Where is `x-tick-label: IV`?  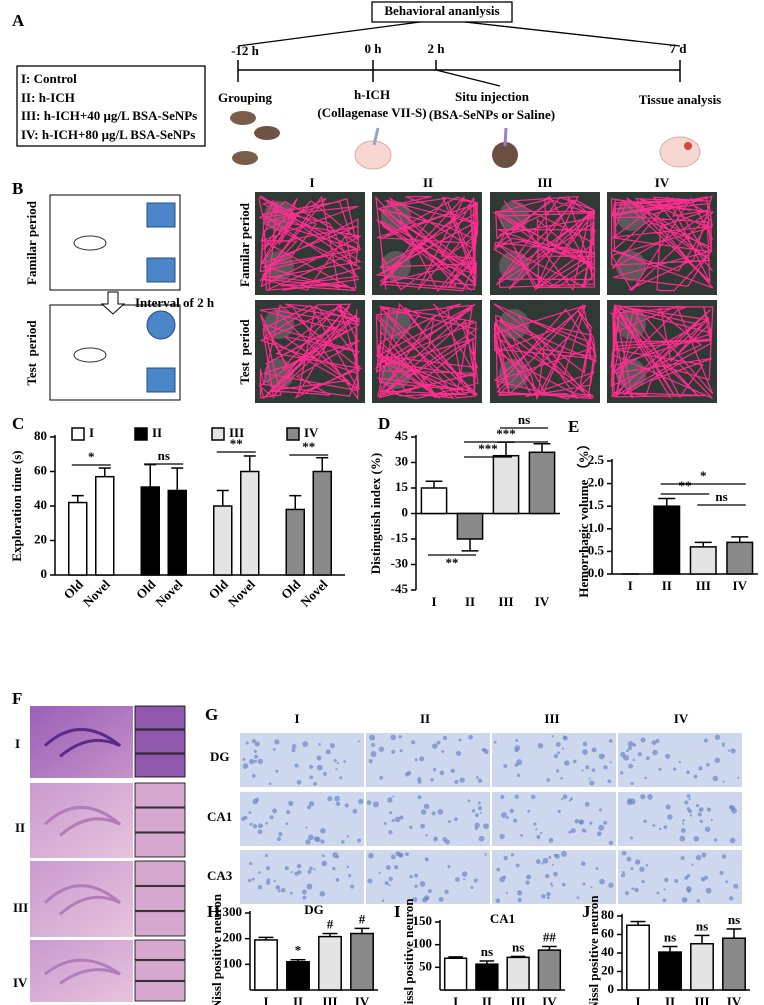
x-tick-label: IV is located at coordinates (362, 999).